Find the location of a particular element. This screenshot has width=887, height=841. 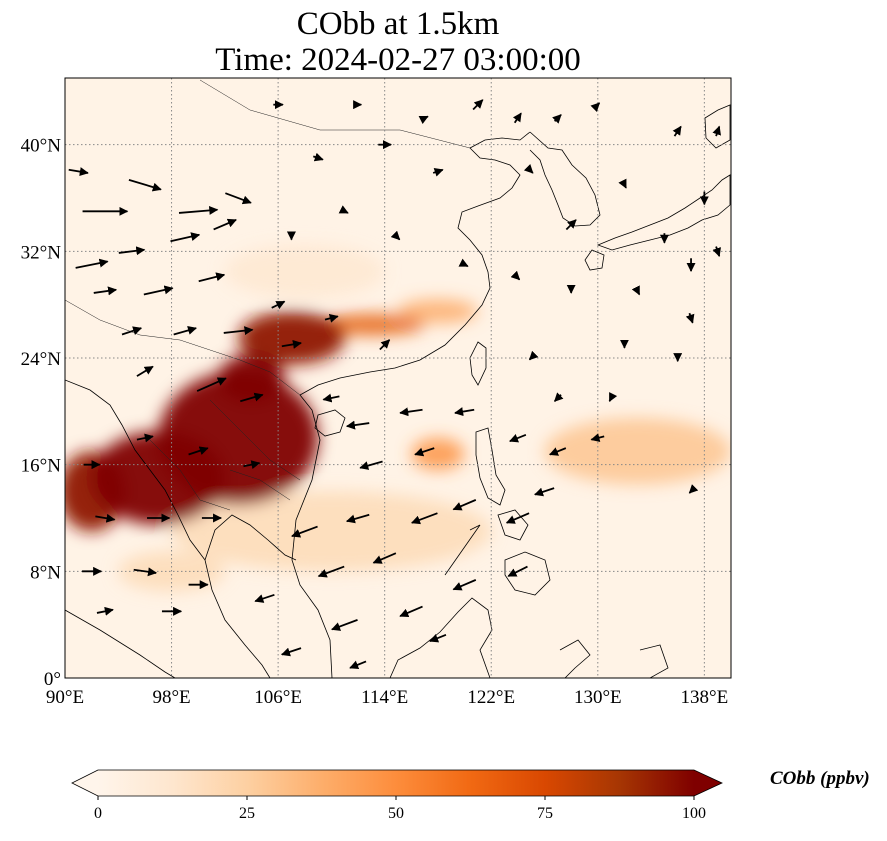

x-tick-label: 98°E is located at coordinates (171, 697).